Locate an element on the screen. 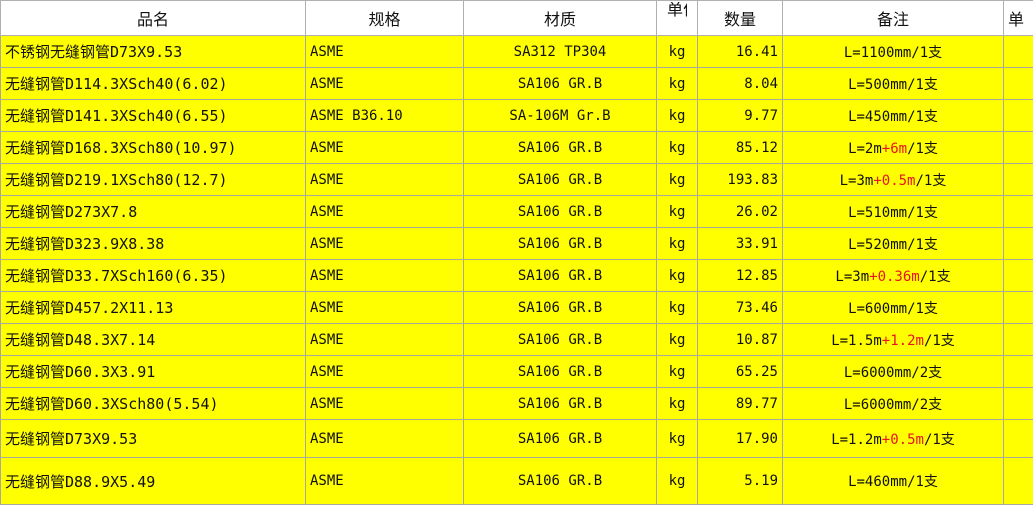 Image resolution: width=1033 pixels, height=517 pixels. cell-quantity: 65.25 is located at coordinates (740, 371).